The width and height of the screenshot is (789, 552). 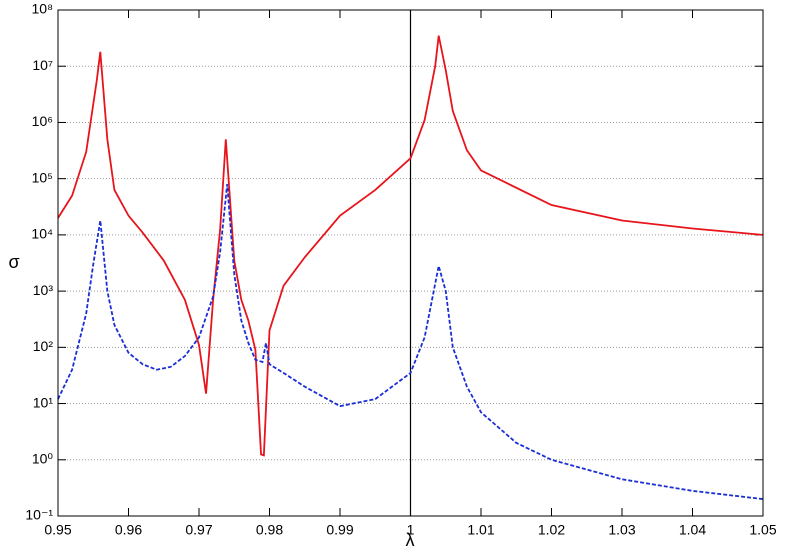 What do you see at coordinates (43, 402) in the screenshot?
I see `y-tick-label: 10¹` at bounding box center [43, 402].